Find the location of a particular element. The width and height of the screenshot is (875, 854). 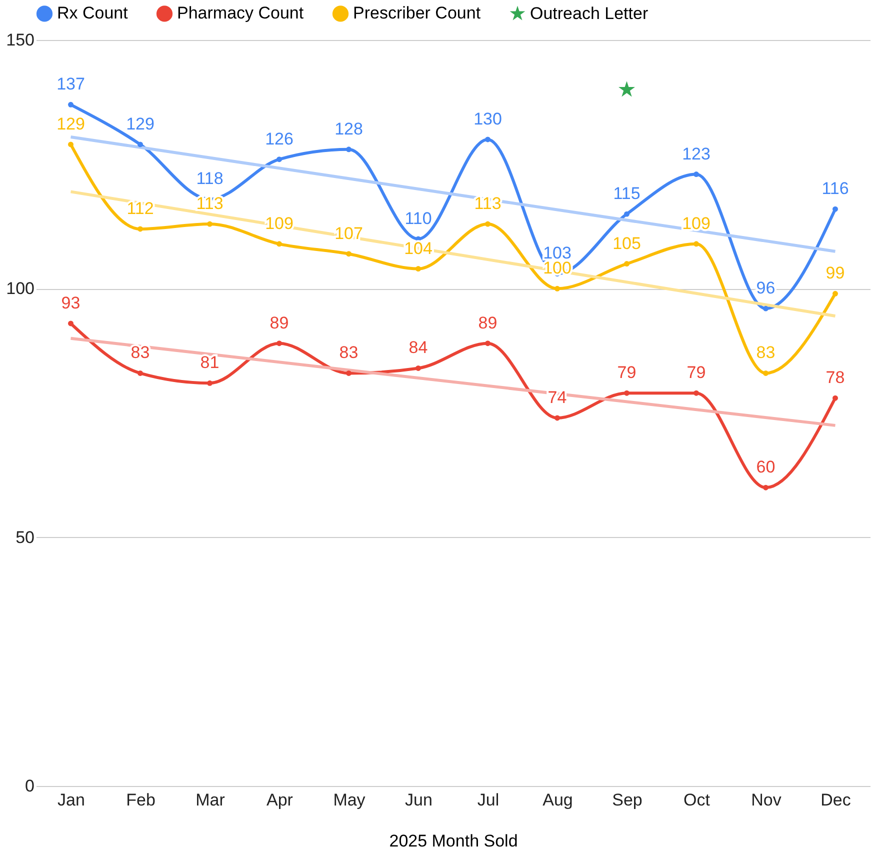

data-label: 118 is located at coordinates (210, 178).